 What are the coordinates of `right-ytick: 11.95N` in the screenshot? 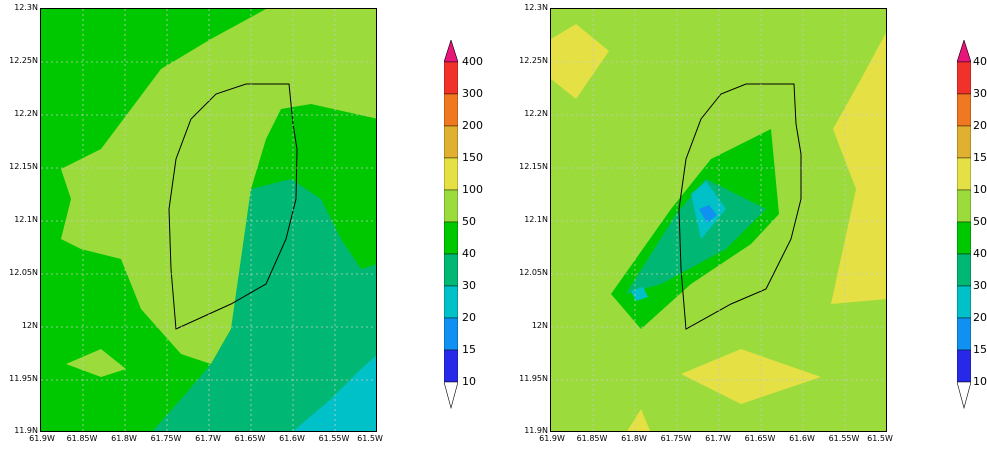 It's located at (533, 378).